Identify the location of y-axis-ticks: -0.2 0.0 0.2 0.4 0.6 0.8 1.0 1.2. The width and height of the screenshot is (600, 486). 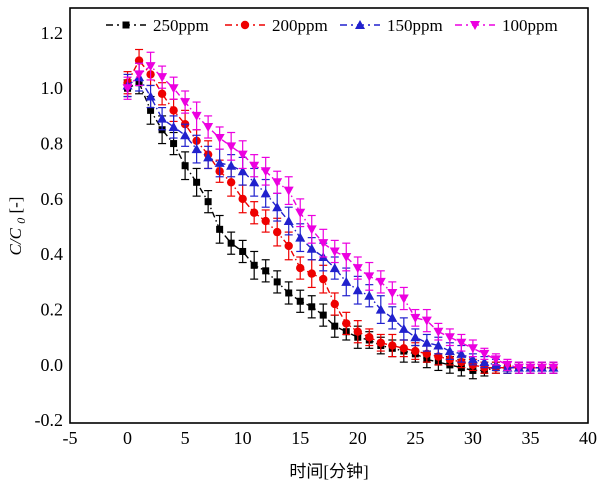
(49, 226).